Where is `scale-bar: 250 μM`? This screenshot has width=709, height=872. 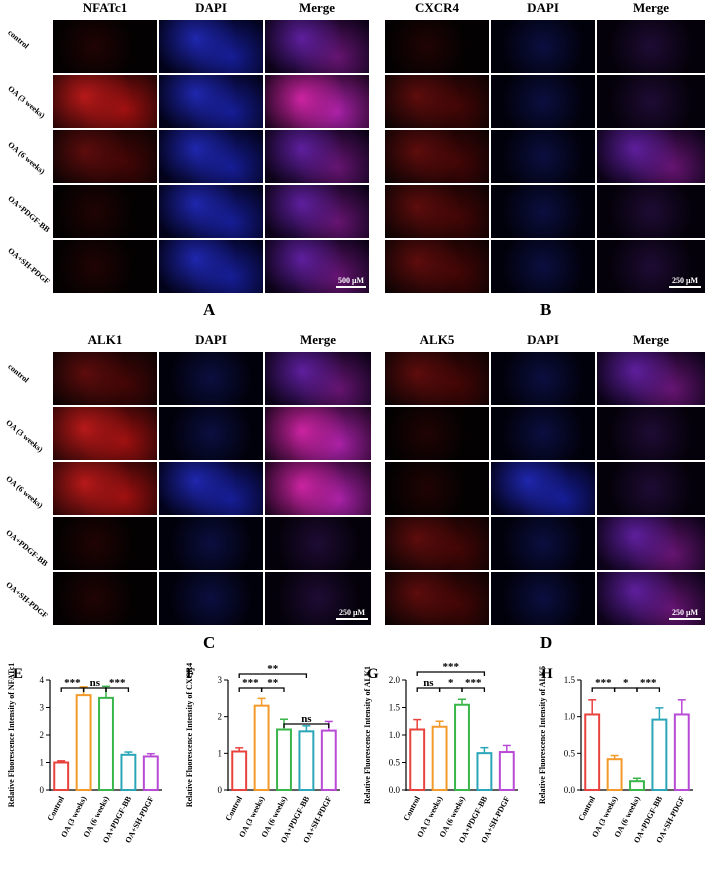 scale-bar: 250 μM is located at coordinates (685, 282).